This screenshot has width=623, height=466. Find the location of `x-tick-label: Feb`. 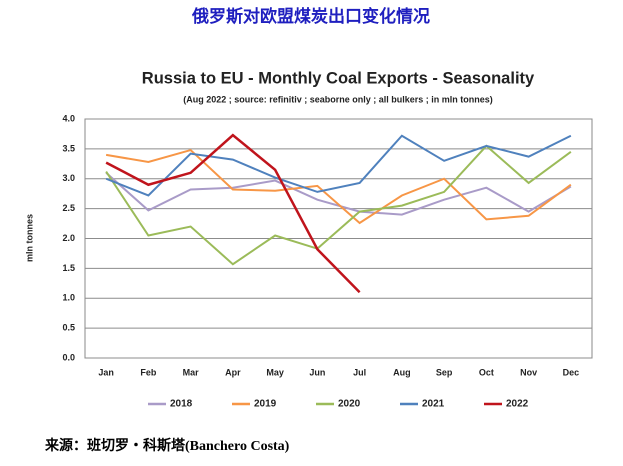

x-tick-label: Feb is located at coordinates (148, 372).